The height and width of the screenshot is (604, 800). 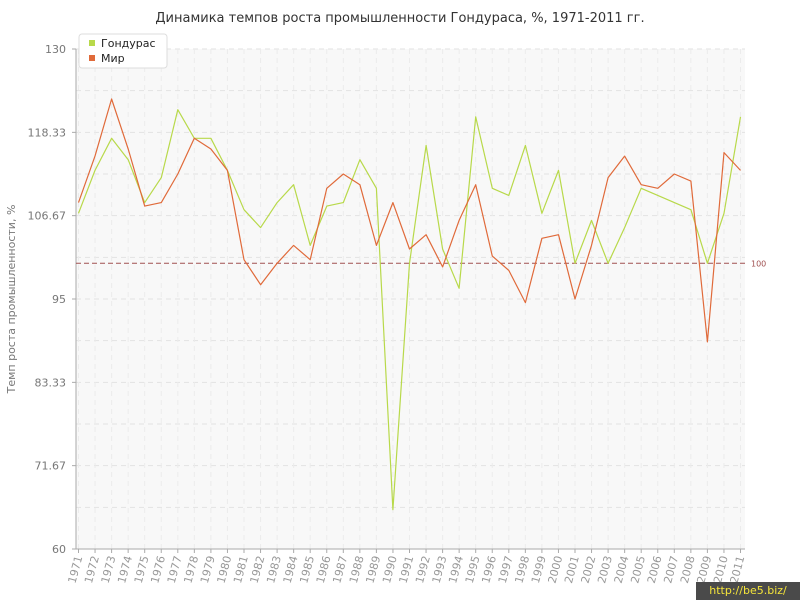 I want to click on x-tick-label: 2011, so click(x=738, y=569).